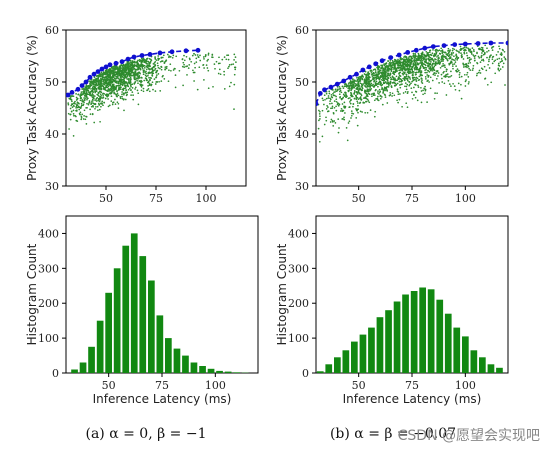 The image size is (554, 450). Describe the element at coordinates (298, 268) in the screenshot. I see `y-tick-label: 300` at that location.